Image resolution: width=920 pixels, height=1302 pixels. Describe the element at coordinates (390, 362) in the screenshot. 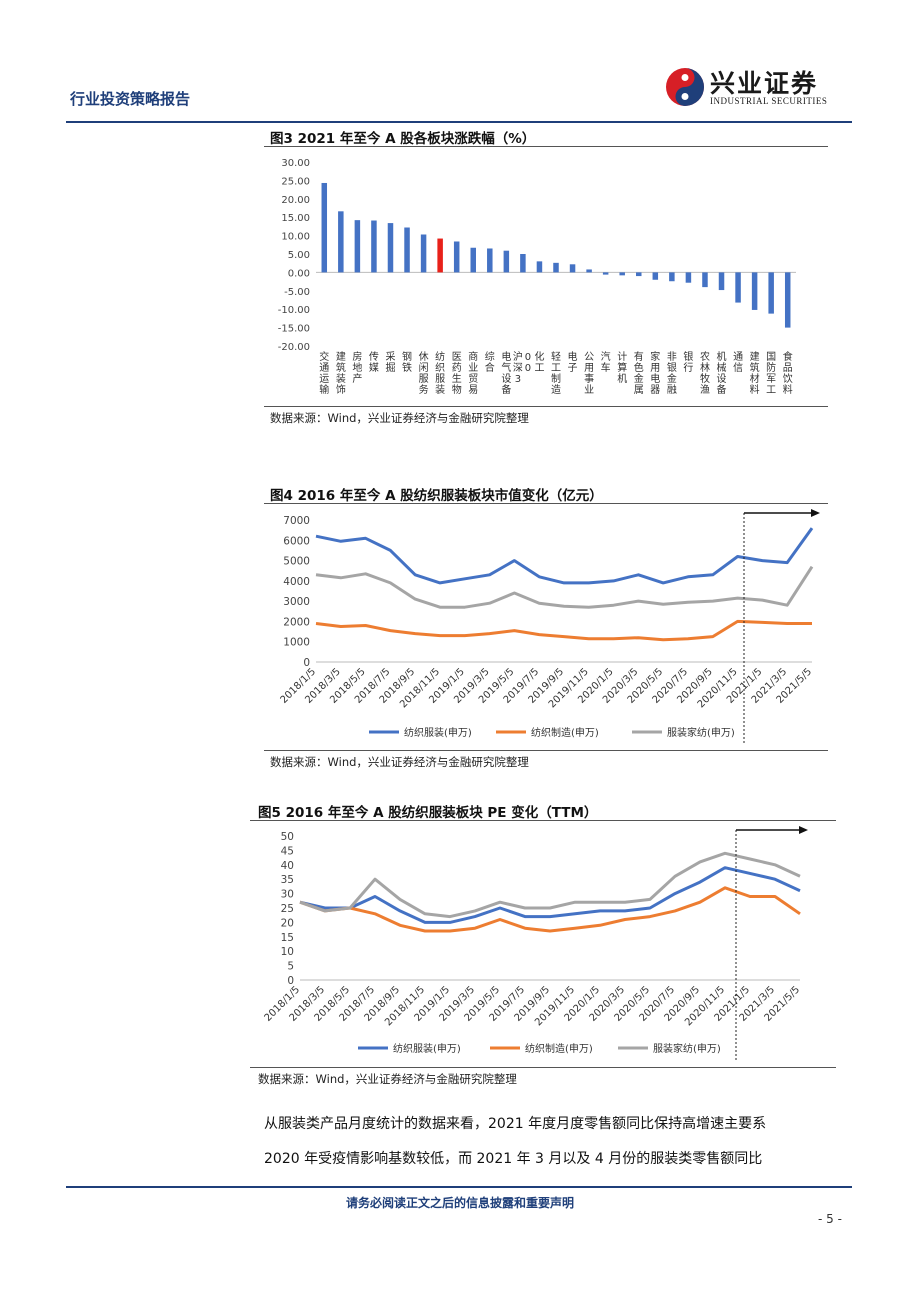

I see `x-category-label: 采掘` at that location.